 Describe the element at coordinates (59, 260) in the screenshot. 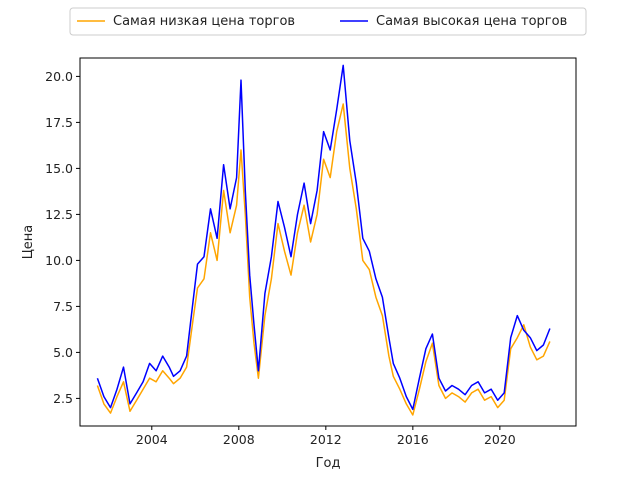

I see `y-tick-label: 10.0` at that location.